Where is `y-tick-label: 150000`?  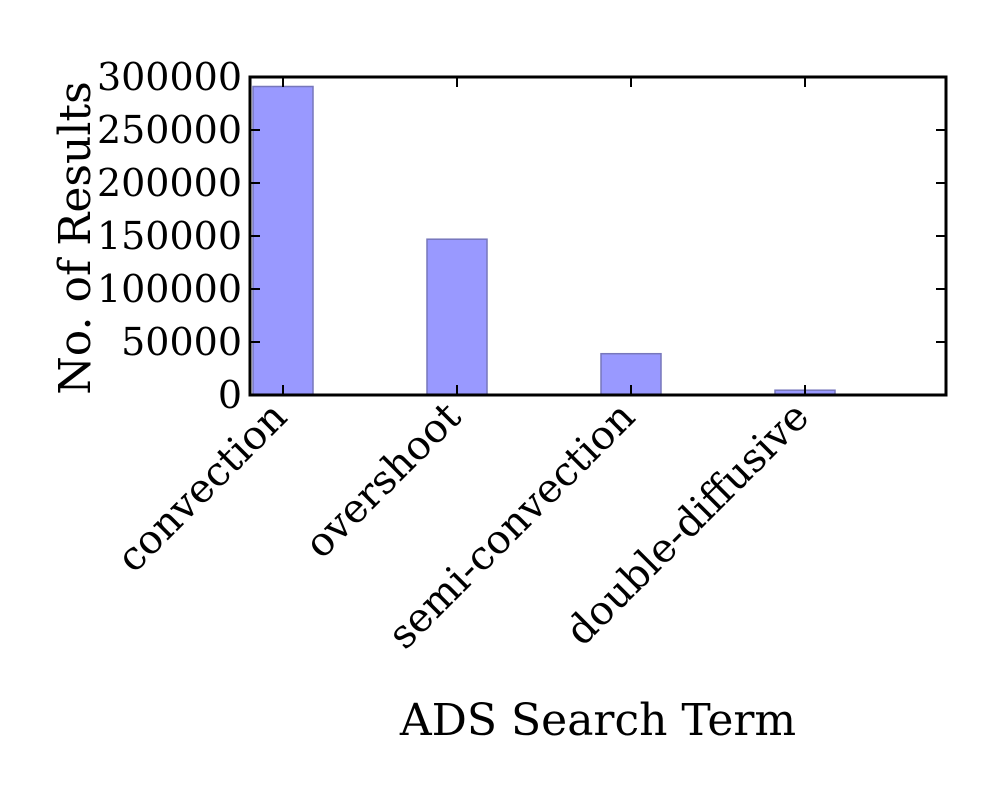 y-tick-label: 150000 is located at coordinates (169, 236).